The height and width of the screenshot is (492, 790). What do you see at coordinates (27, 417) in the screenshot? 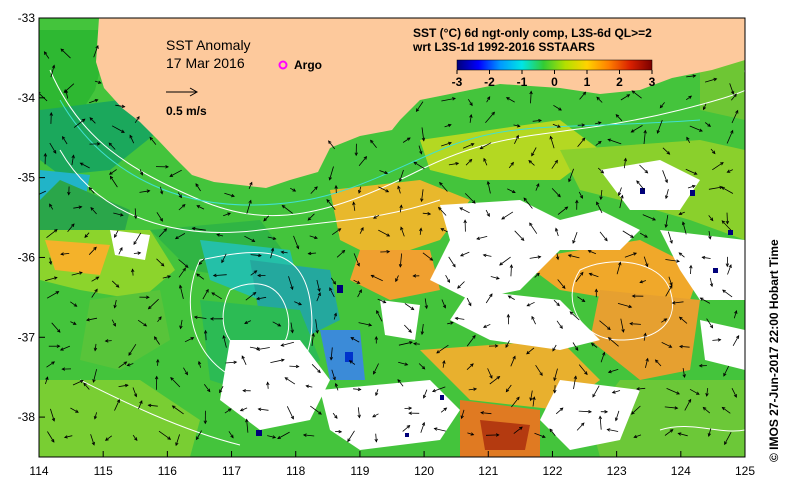
I see `y-tick-label: -38` at bounding box center [27, 417].